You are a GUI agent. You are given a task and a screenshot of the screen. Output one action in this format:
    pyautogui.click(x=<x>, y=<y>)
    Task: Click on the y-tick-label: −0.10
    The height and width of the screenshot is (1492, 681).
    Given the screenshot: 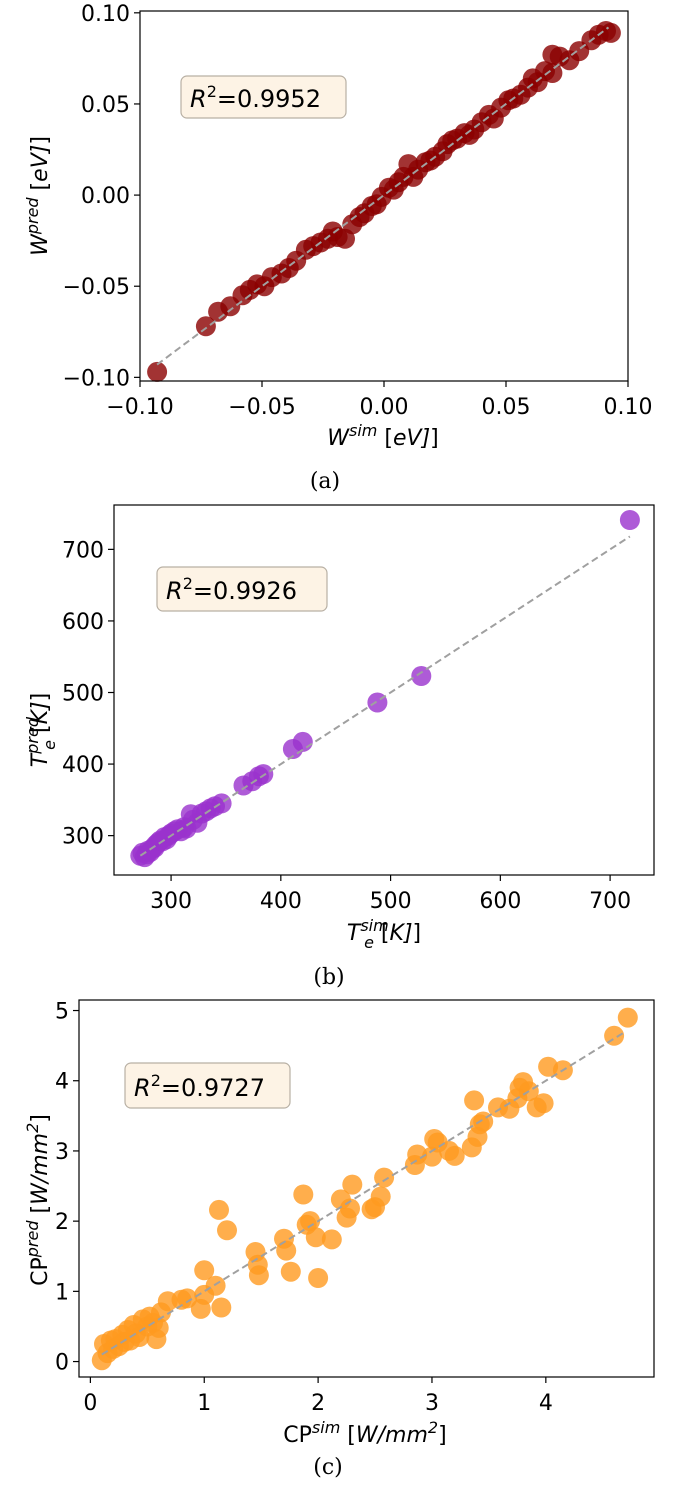 What is the action you would take?
    pyautogui.click(x=96, y=378)
    